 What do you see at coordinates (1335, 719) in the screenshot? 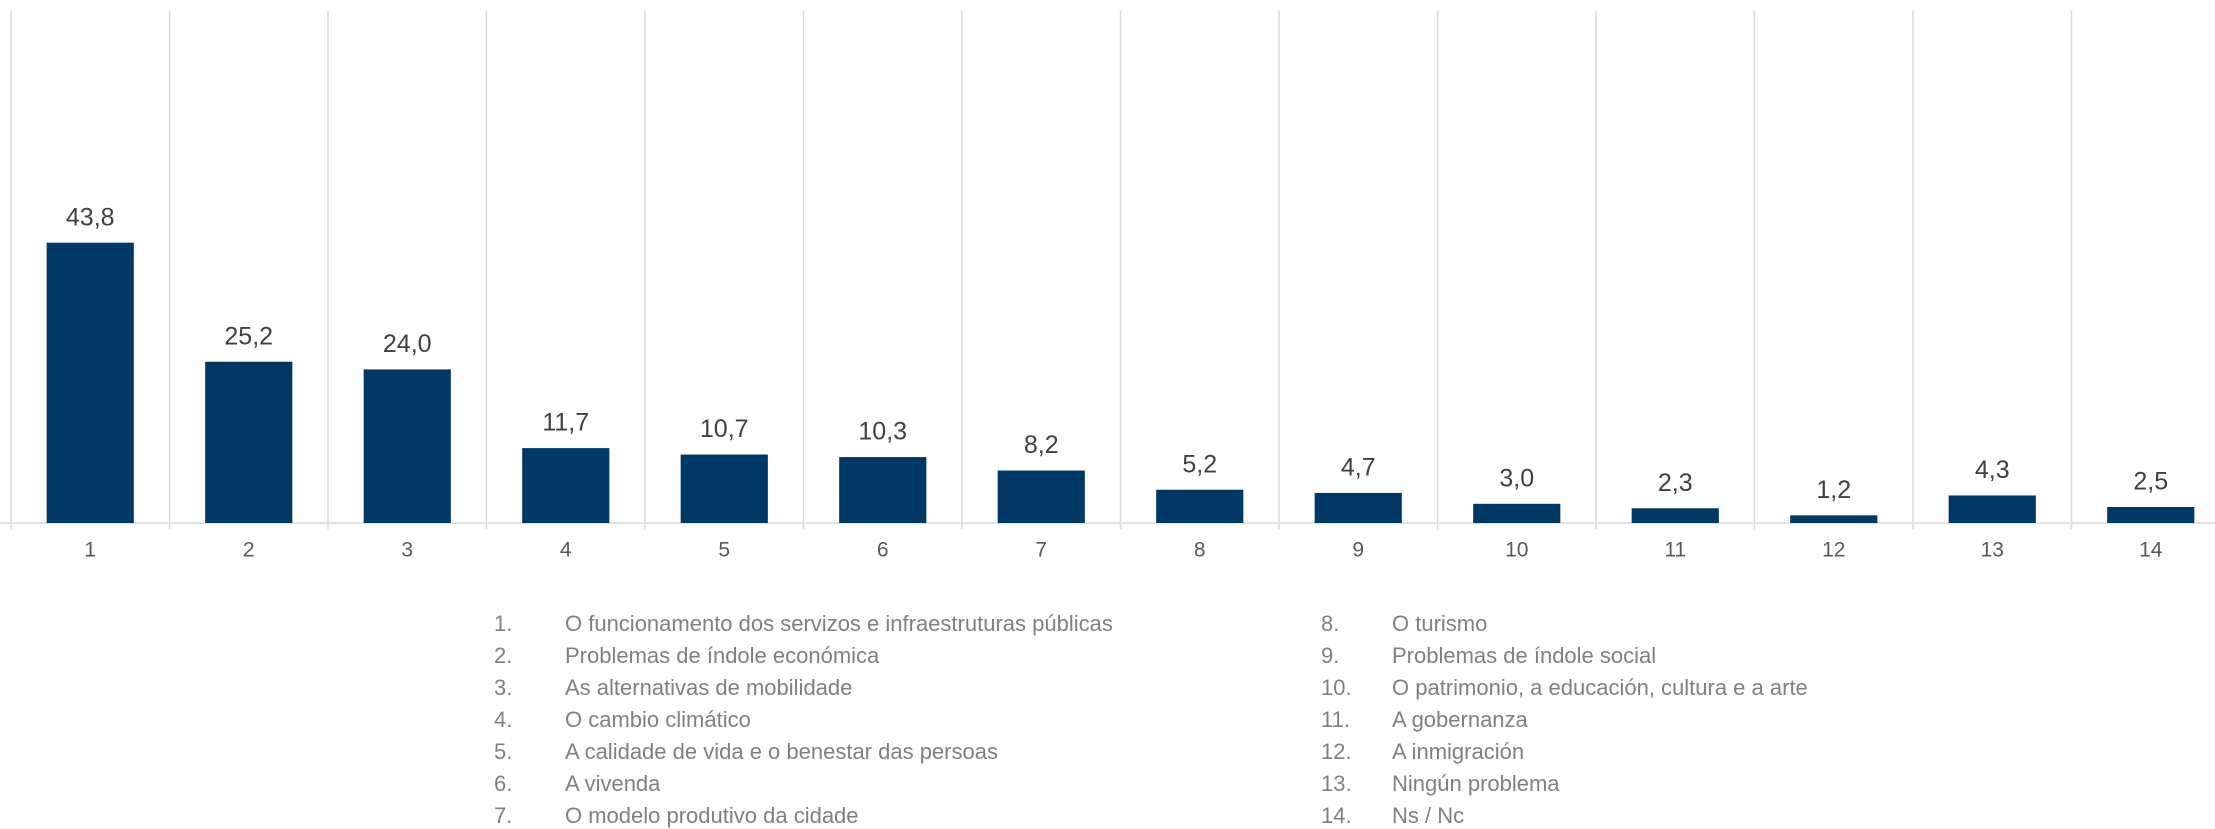
I see `legend-number: 11.` at bounding box center [1335, 719].